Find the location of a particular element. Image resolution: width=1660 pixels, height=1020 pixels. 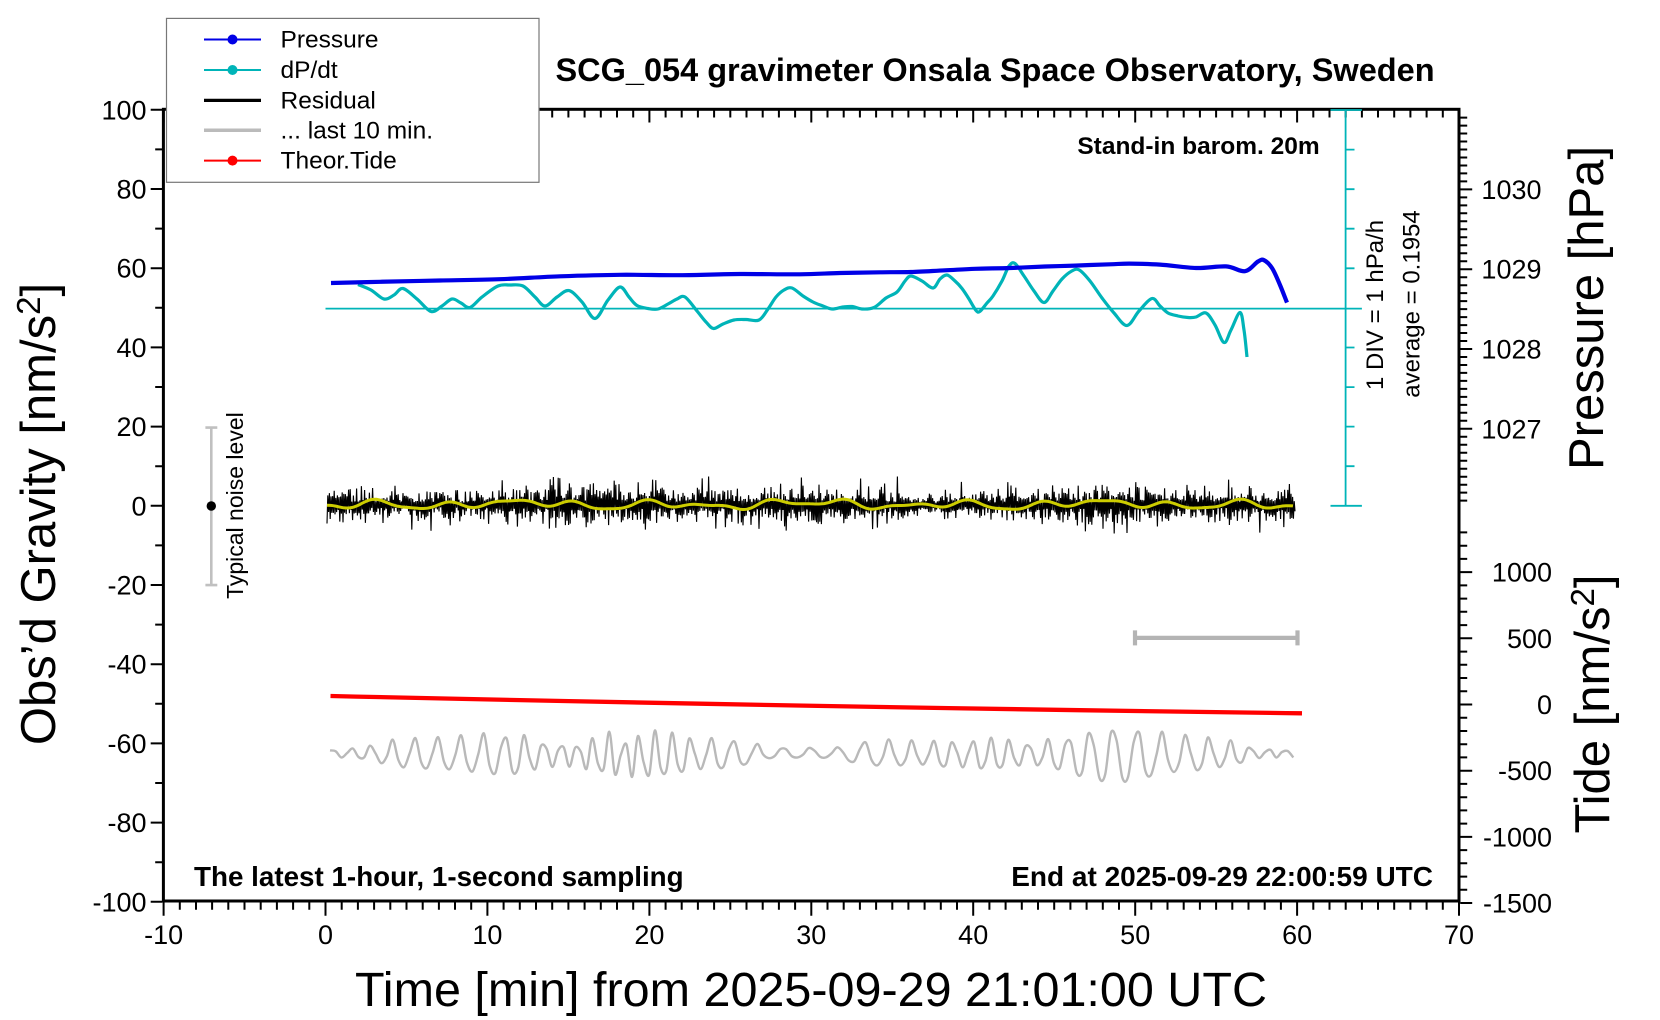

svg-text: -100 is located at coordinates (119, 902).